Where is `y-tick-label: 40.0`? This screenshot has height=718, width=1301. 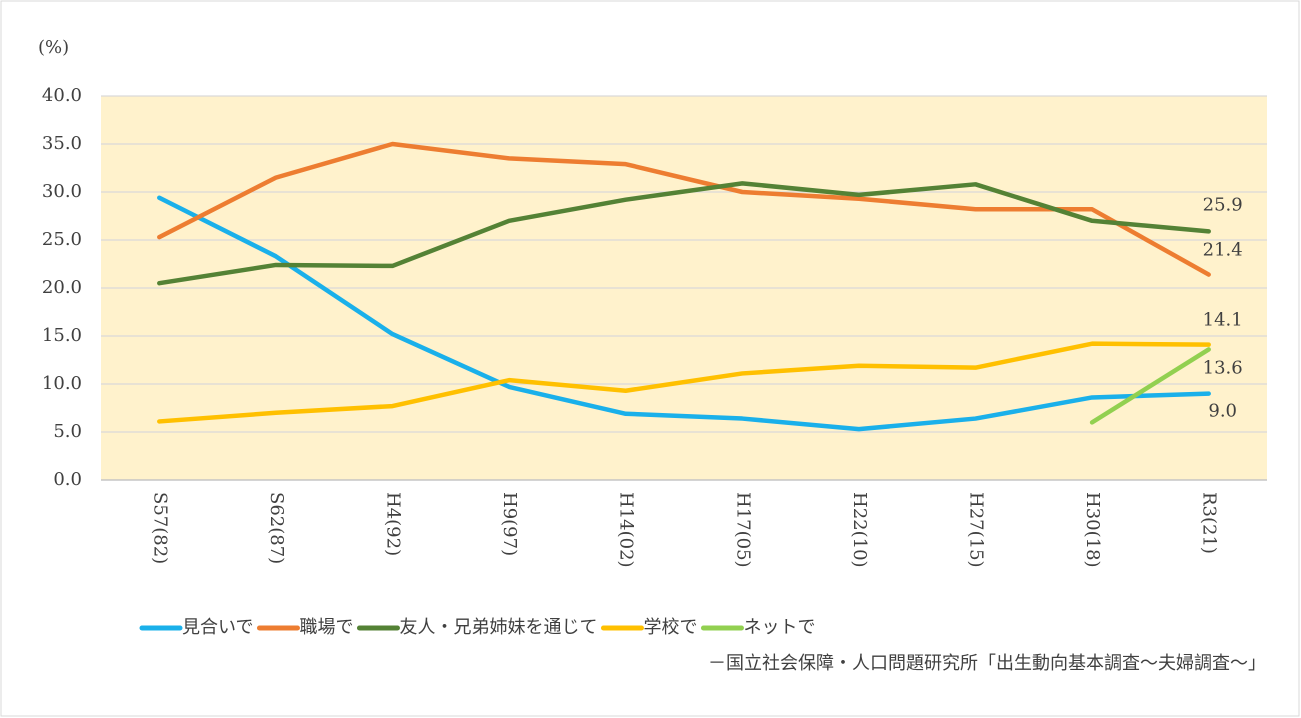 y-tick-label: 40.0 is located at coordinates (62, 95).